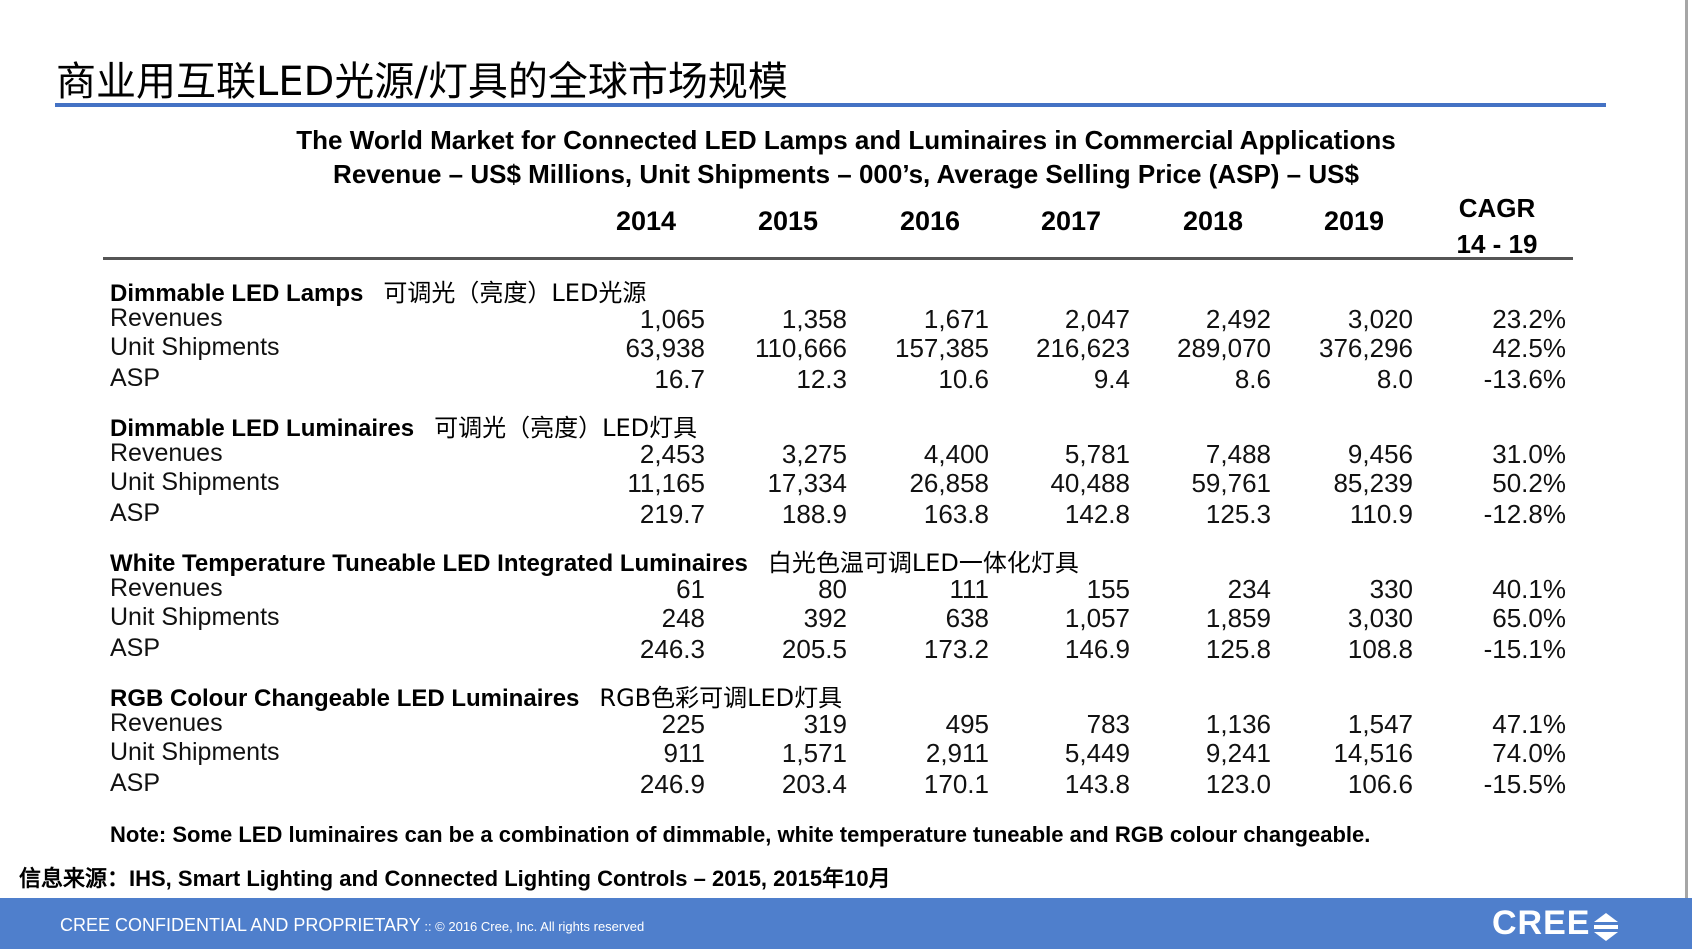 The height and width of the screenshot is (949, 1692). I want to click on section-title-en: Dimmable LED Luminaires, so click(262, 428).